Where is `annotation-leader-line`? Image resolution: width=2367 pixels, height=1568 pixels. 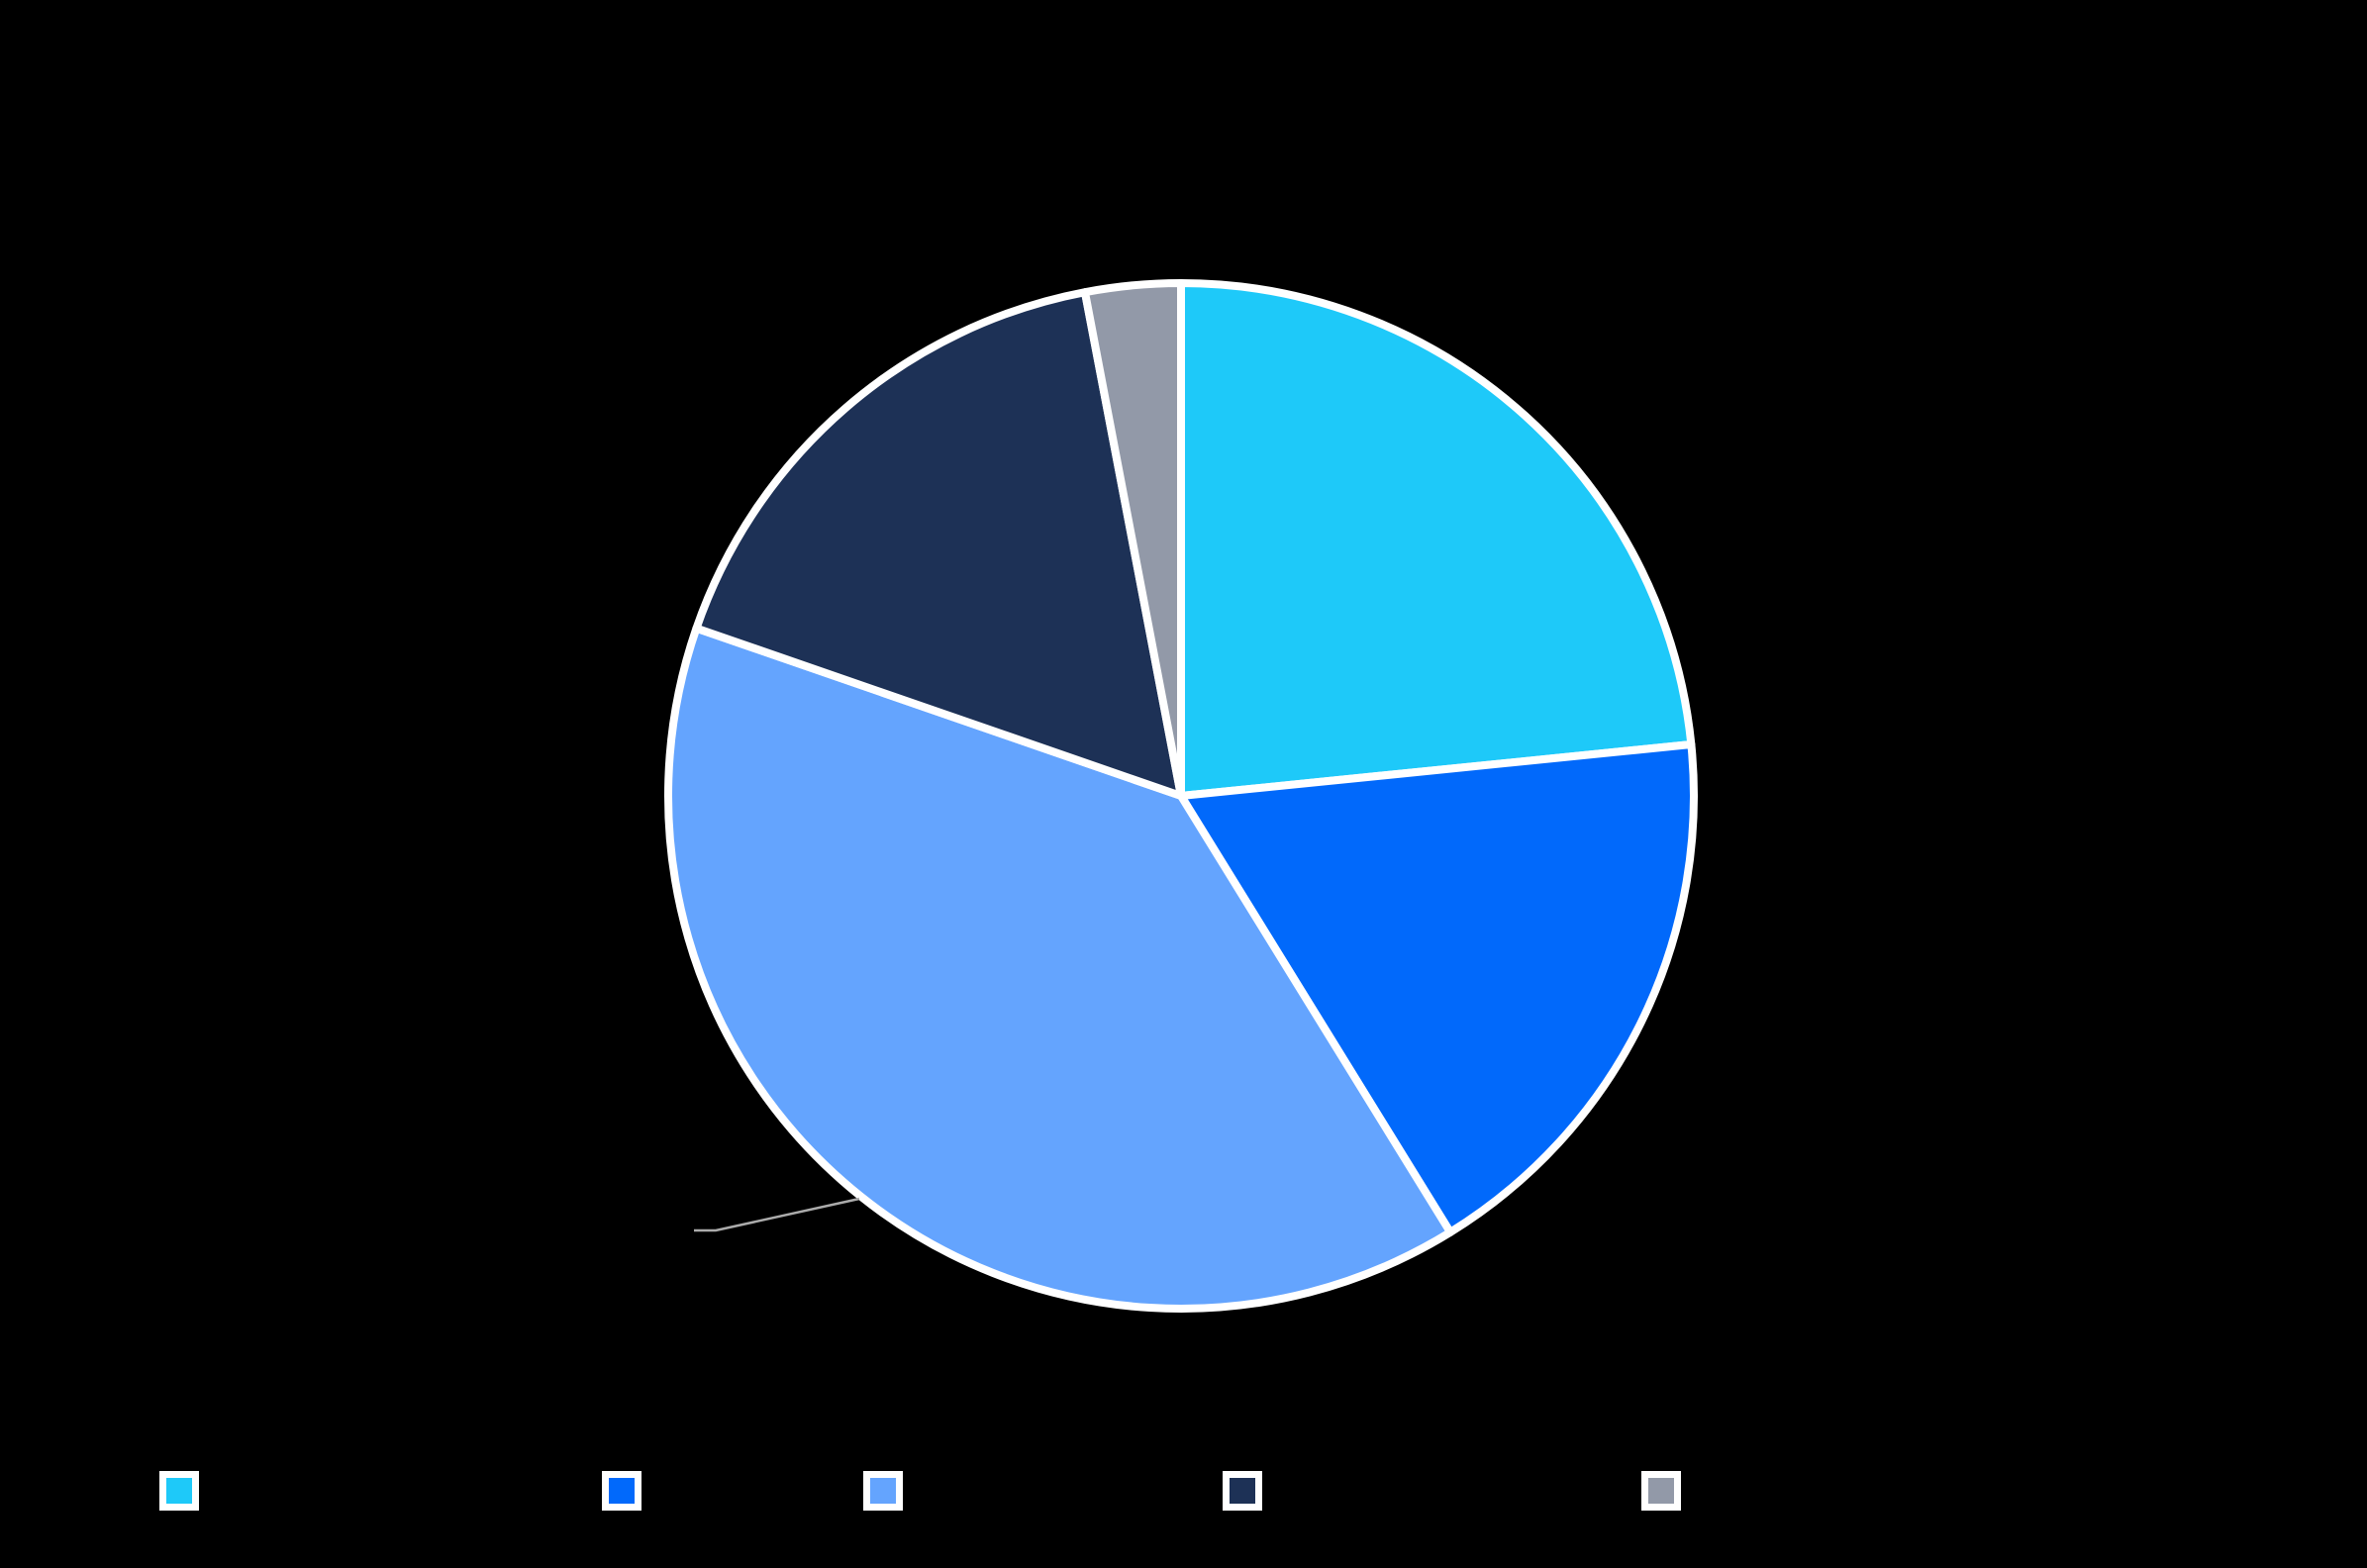
annotation-leader-line is located at coordinates (777, 1214).